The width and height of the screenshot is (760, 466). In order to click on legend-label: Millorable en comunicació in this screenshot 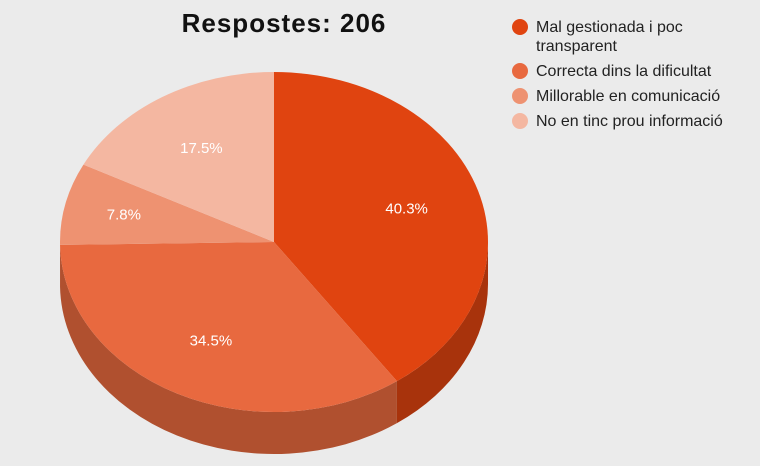, I will do `click(628, 96)`.